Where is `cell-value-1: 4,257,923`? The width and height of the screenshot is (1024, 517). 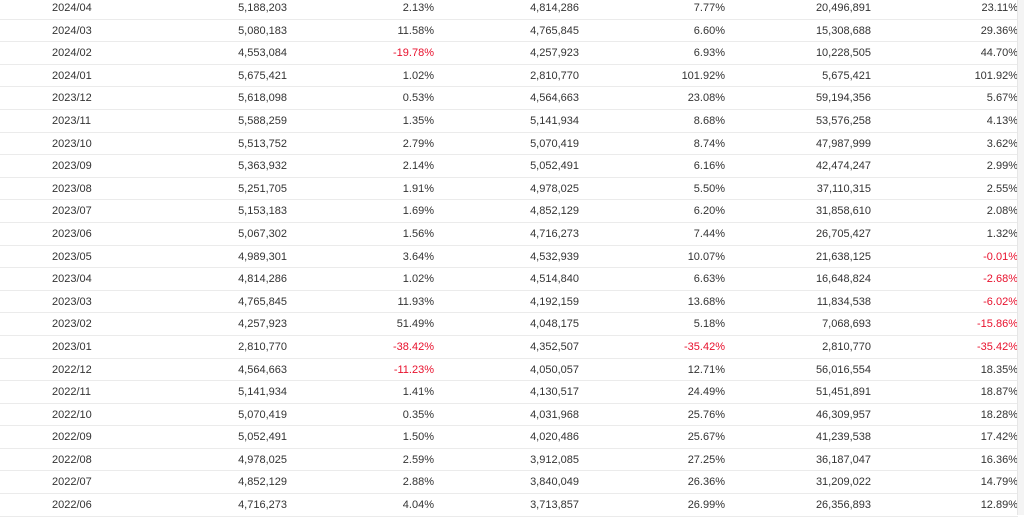
cell-value-1: 4,257,923 is located at coordinates (262, 324).